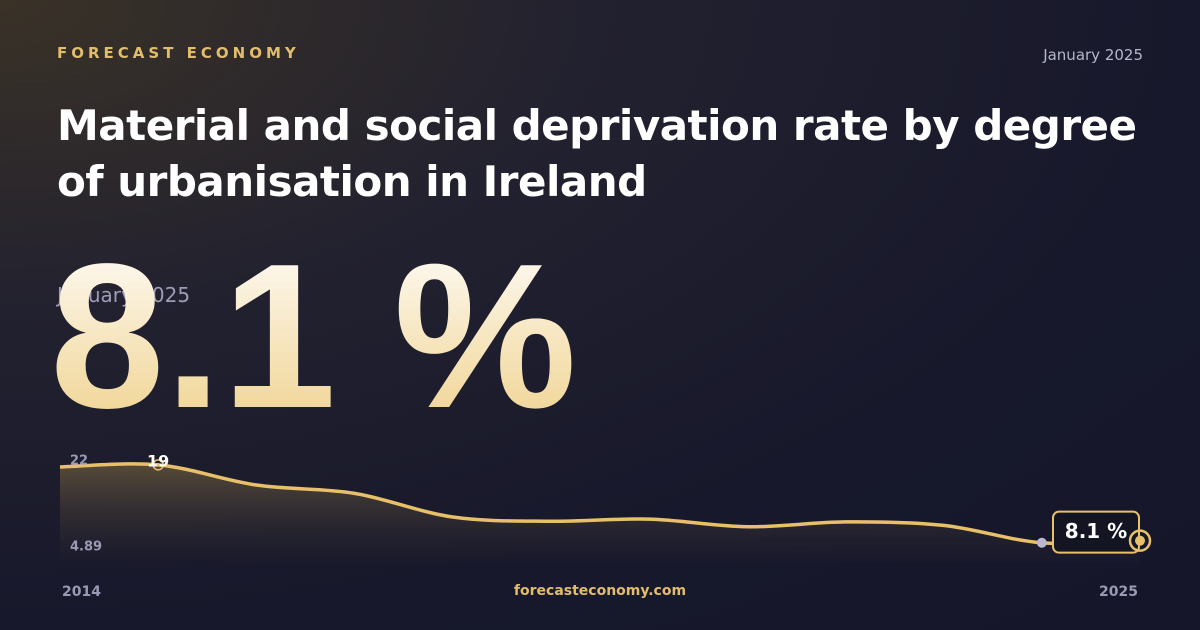  Describe the element at coordinates (1118, 592) in the screenshot. I see `x-tick-label: 2025` at that location.